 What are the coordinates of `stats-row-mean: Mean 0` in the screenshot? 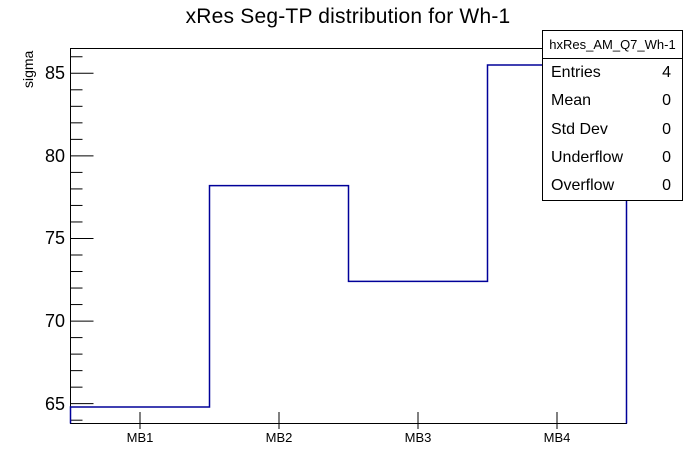 It's located at (612, 101).